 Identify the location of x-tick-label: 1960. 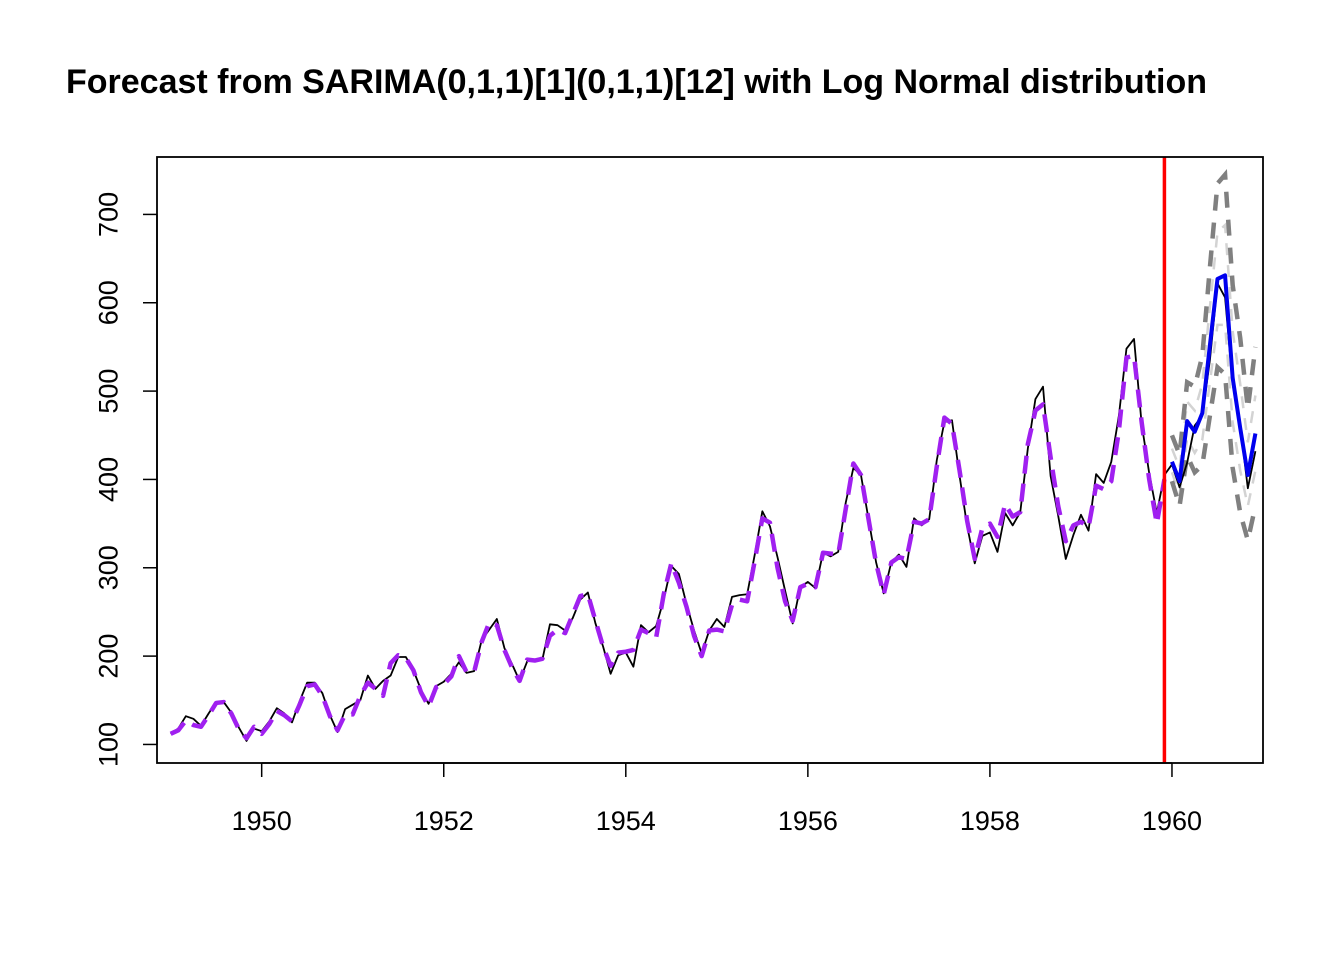
(1172, 821).